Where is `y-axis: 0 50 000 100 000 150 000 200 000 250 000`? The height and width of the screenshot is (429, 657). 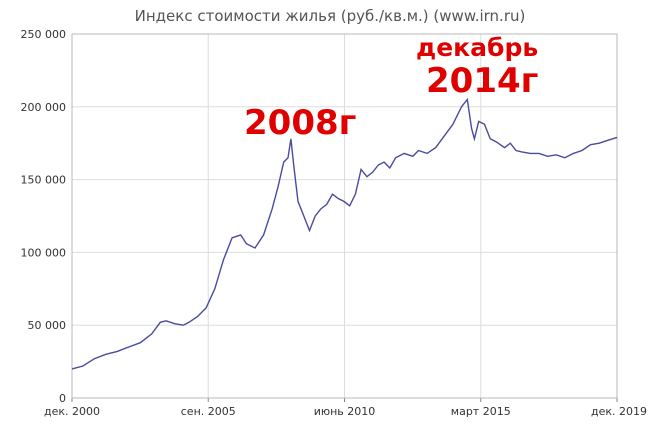 y-axis: 0 50 000 100 000 150 000 200 000 250 000 is located at coordinates (44, 216).